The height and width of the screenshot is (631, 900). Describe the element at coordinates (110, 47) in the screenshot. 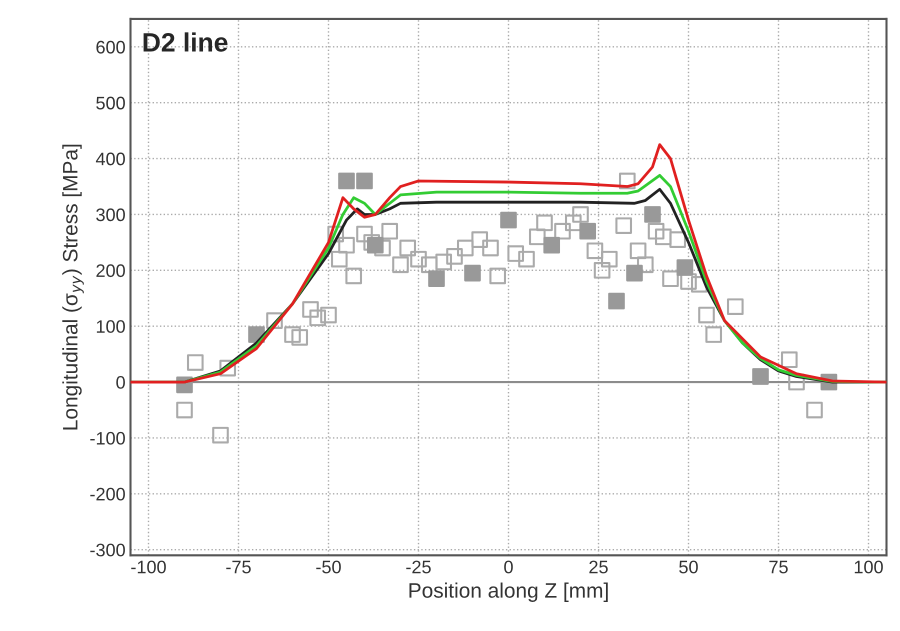

I see `y-tick-label: 600` at that location.